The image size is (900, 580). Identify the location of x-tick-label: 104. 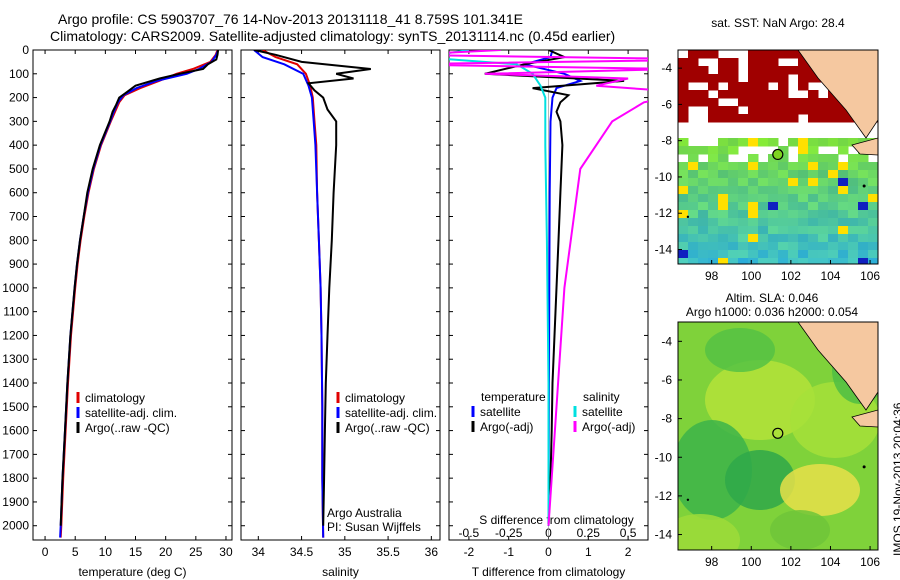
(830, 276).